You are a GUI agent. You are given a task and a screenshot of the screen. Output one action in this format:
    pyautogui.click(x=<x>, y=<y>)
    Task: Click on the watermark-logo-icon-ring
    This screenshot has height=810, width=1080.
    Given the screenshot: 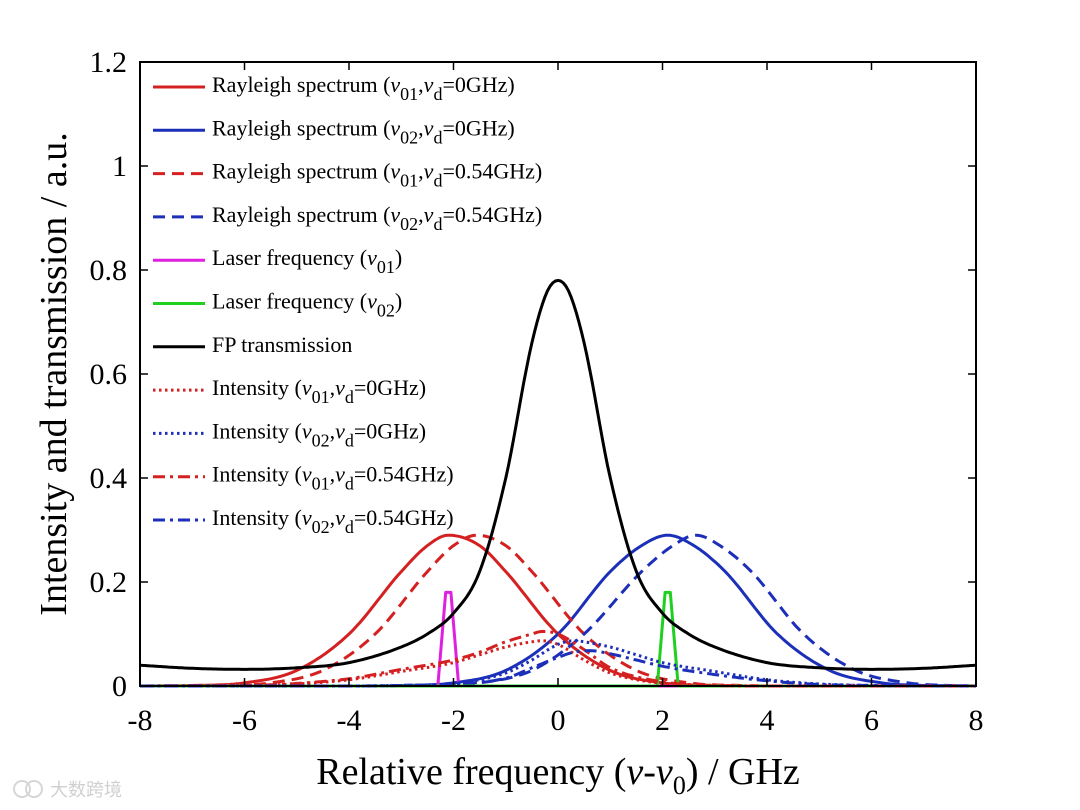 What is the action you would take?
    pyautogui.click(x=34, y=789)
    